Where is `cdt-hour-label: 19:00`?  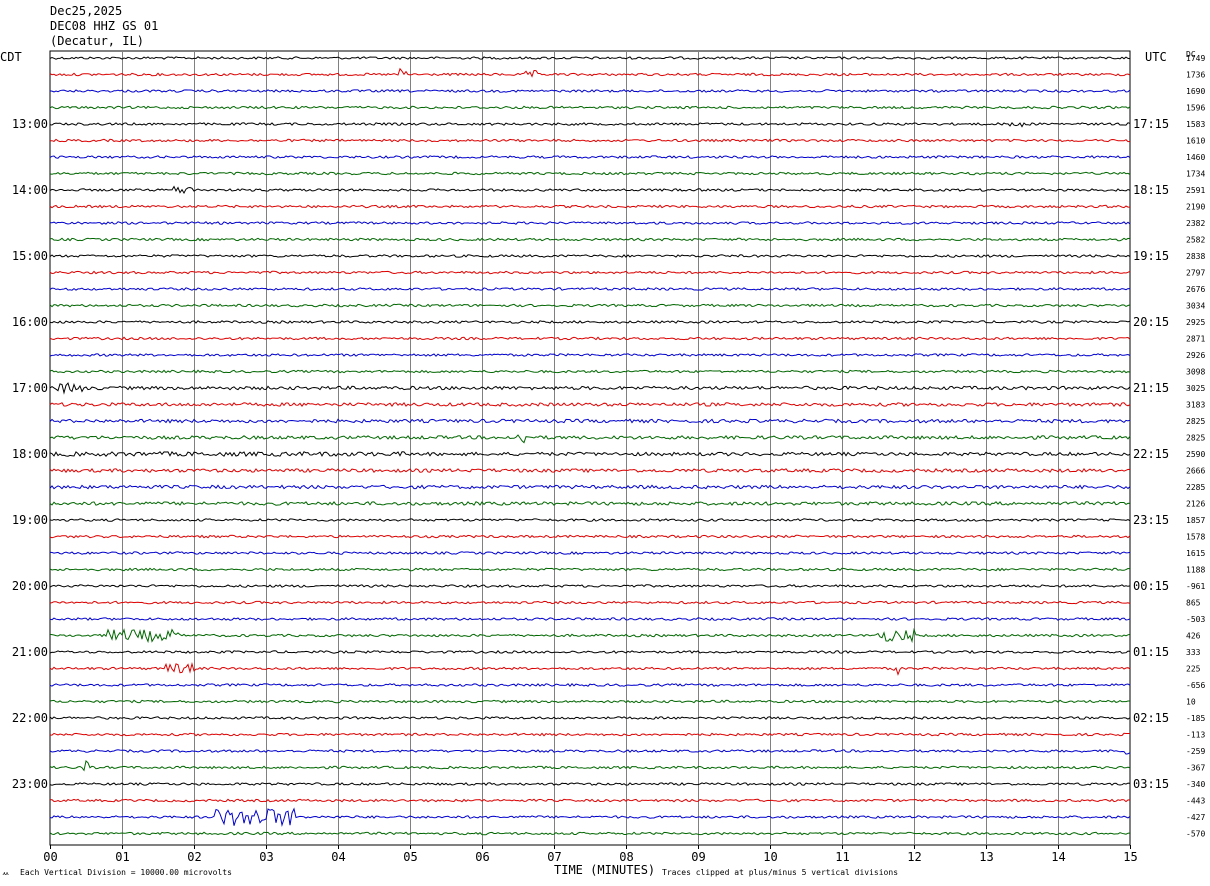 cdt-hour-label: 19:00 is located at coordinates (30, 520).